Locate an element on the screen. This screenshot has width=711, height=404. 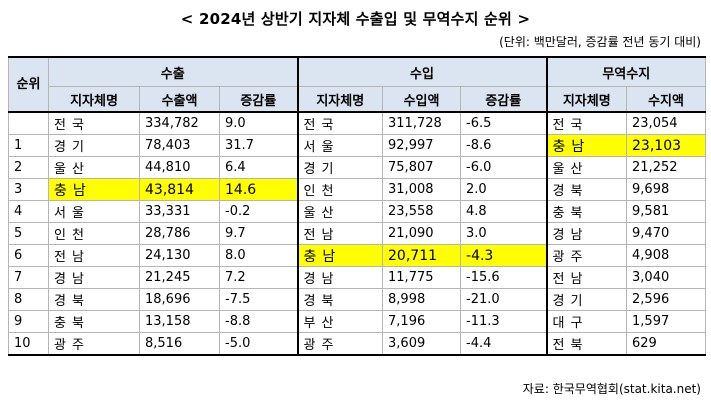
table-row: 6 전남 24,130 8.0 충남 20,711 -4.3 광주 4,908 is located at coordinates (357, 255).